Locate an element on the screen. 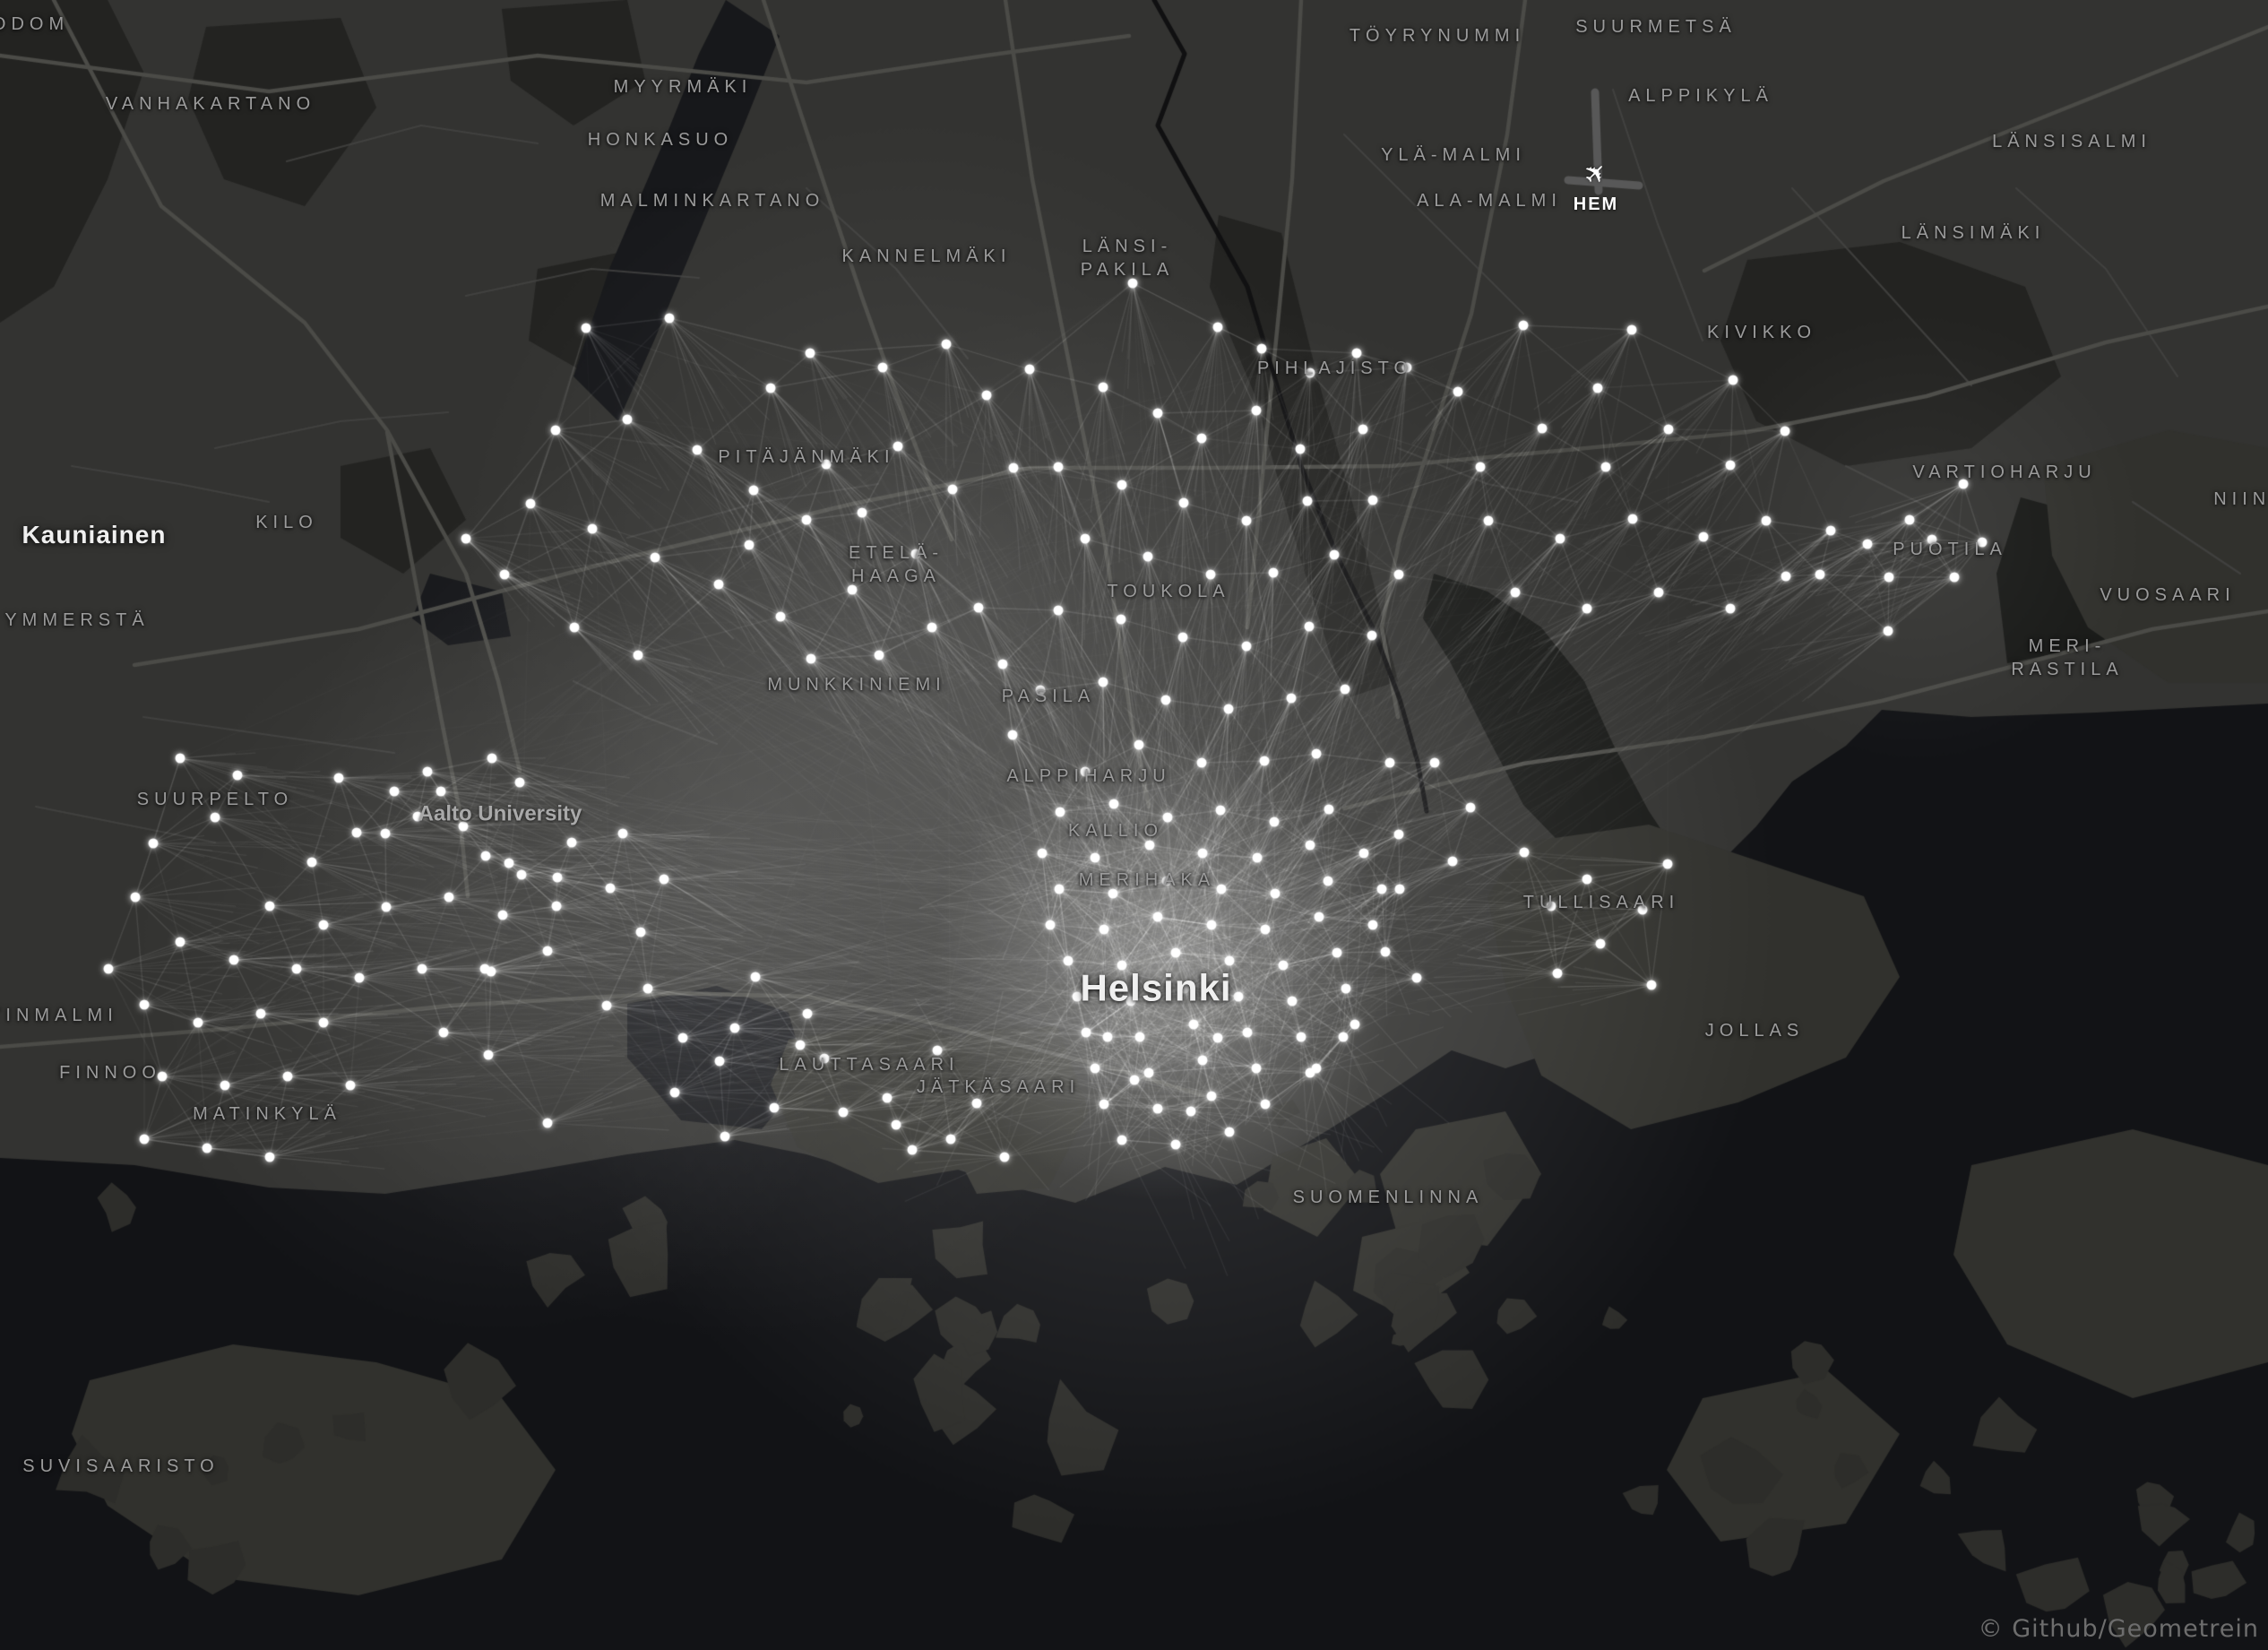  map-attribution: © Github/Geometrein is located at coordinates (2118, 1629).